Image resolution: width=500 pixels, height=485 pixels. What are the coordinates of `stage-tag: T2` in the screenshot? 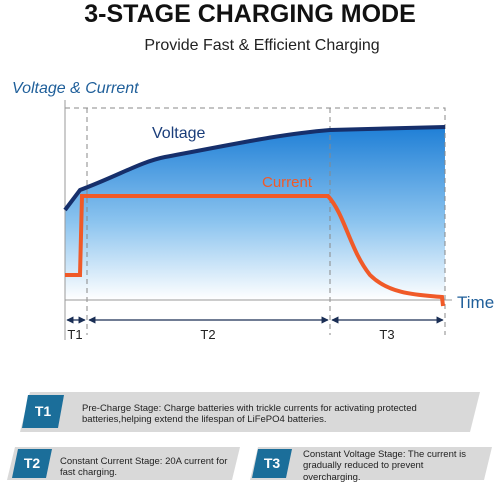 It's located at (207, 334).